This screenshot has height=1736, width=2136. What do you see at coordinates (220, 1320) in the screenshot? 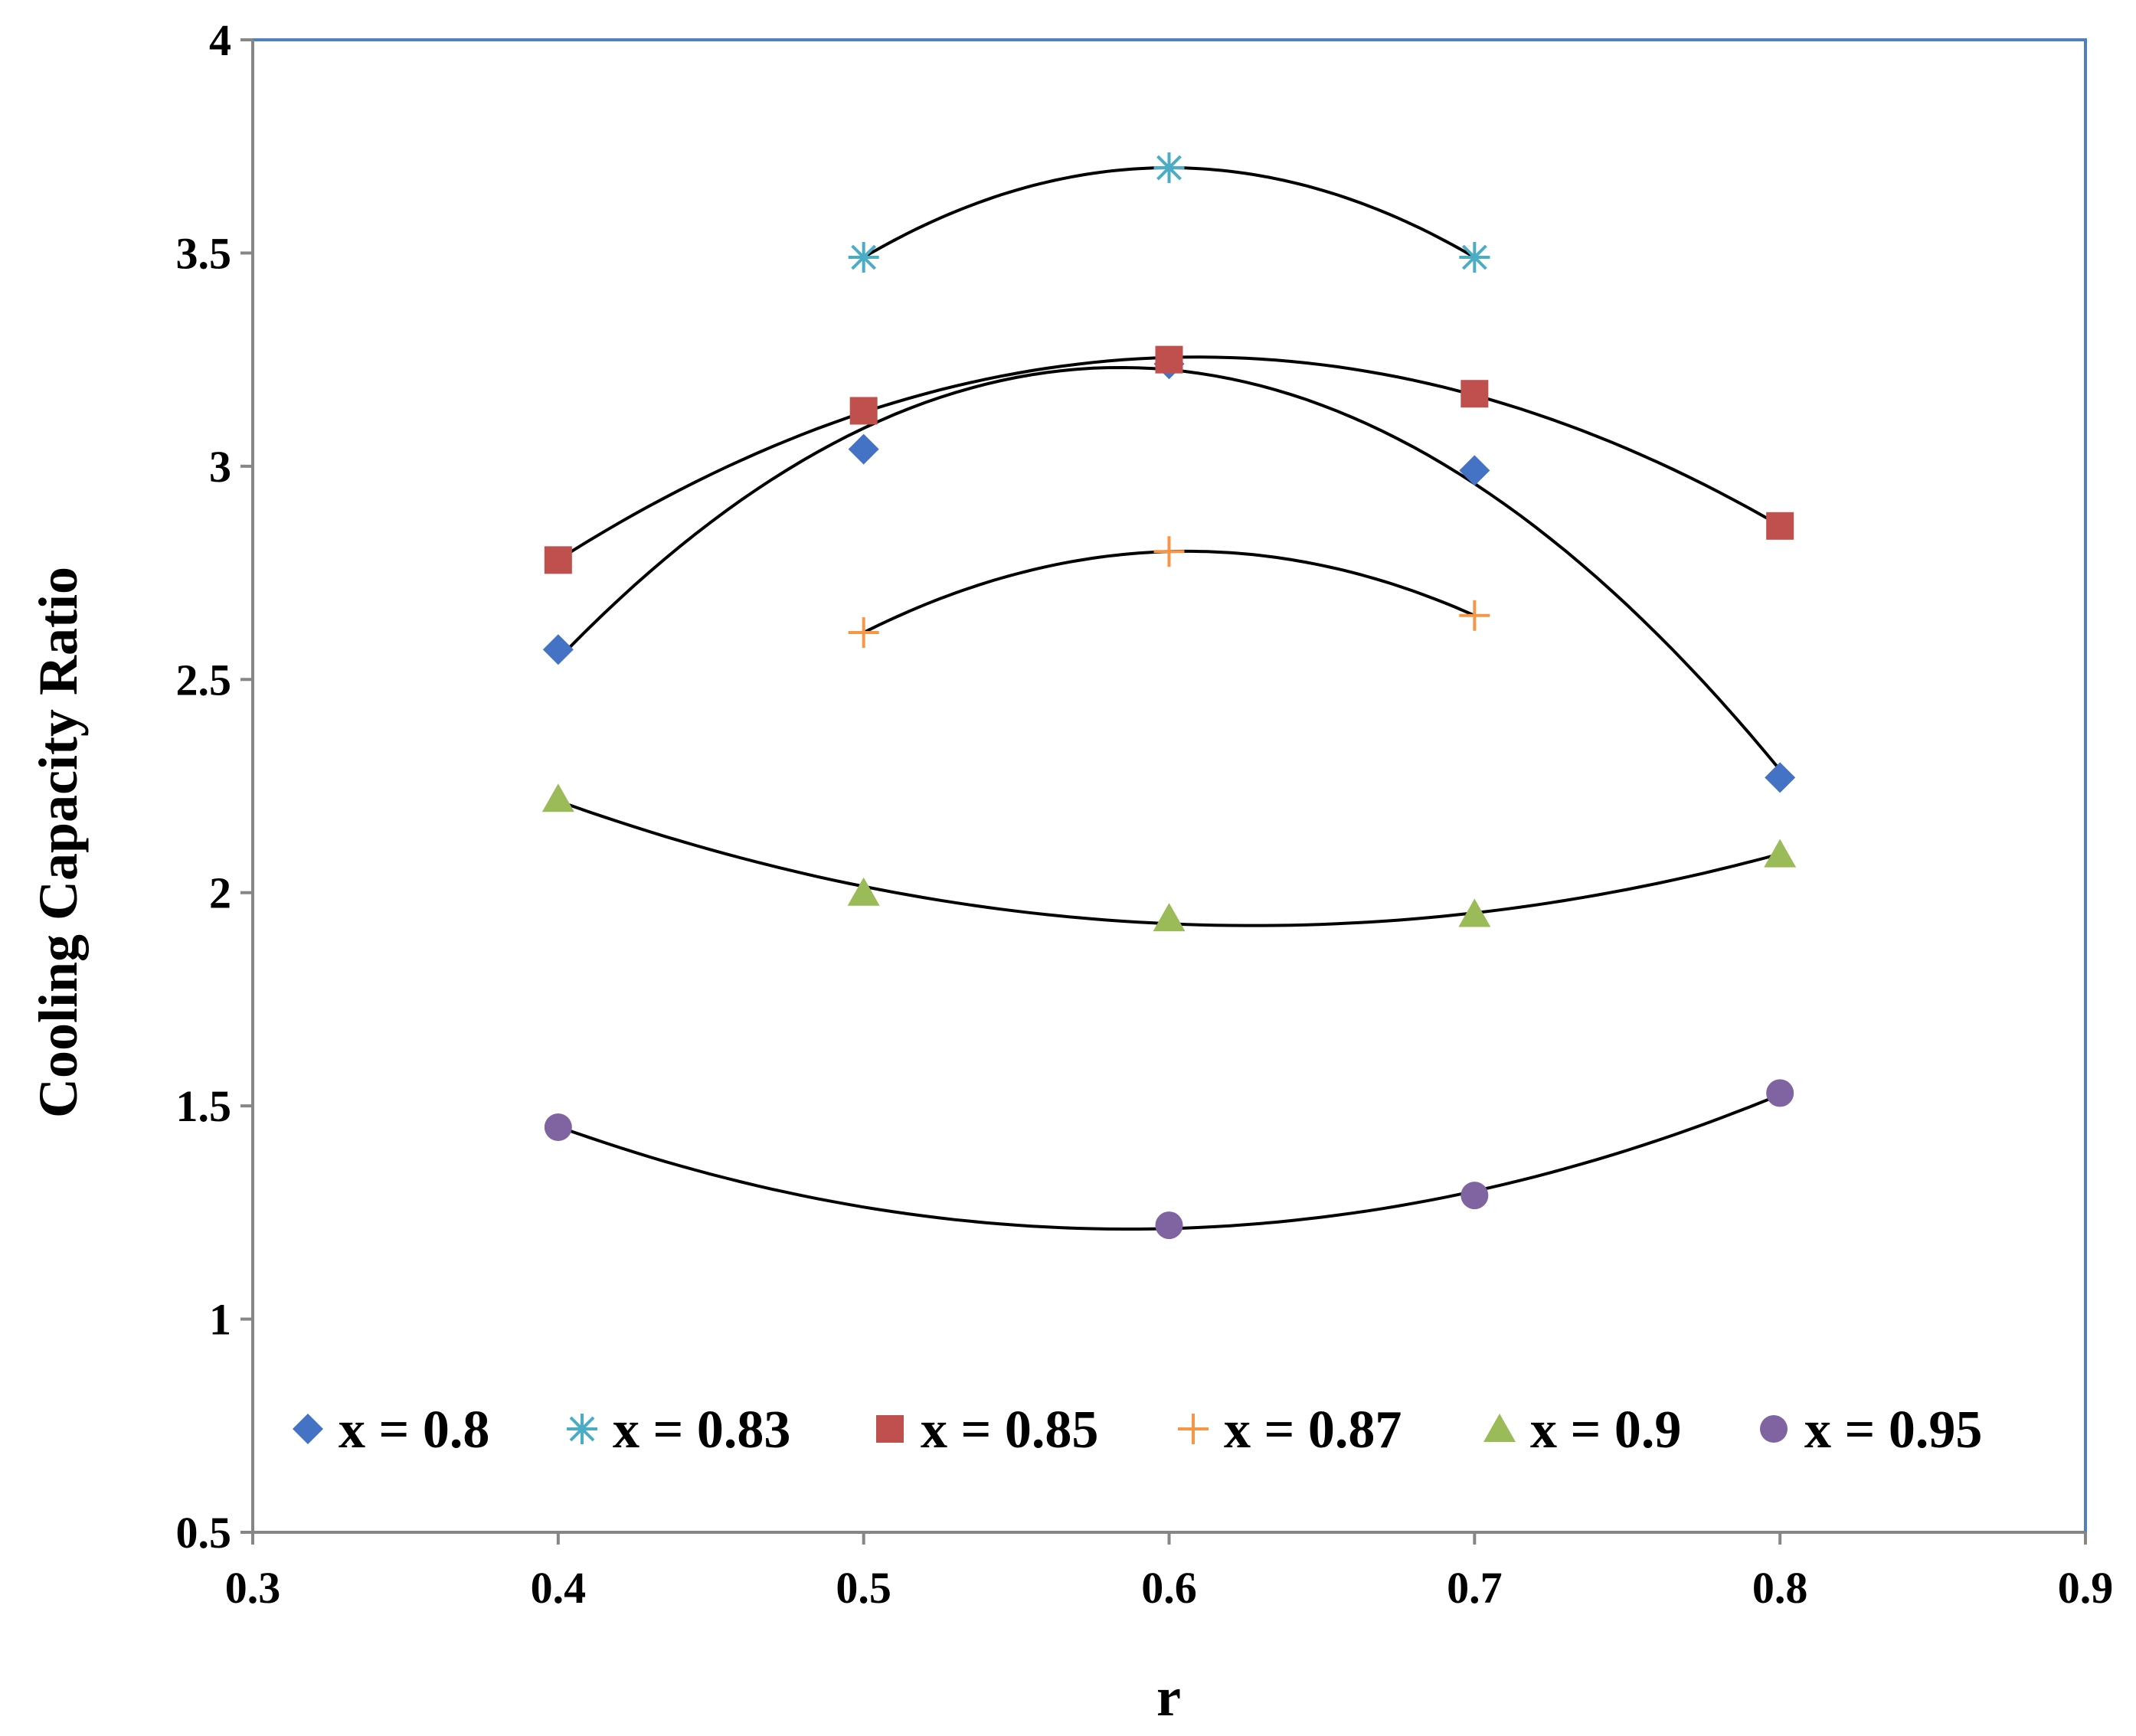
I see `y-tick-label: 1` at bounding box center [220, 1320].